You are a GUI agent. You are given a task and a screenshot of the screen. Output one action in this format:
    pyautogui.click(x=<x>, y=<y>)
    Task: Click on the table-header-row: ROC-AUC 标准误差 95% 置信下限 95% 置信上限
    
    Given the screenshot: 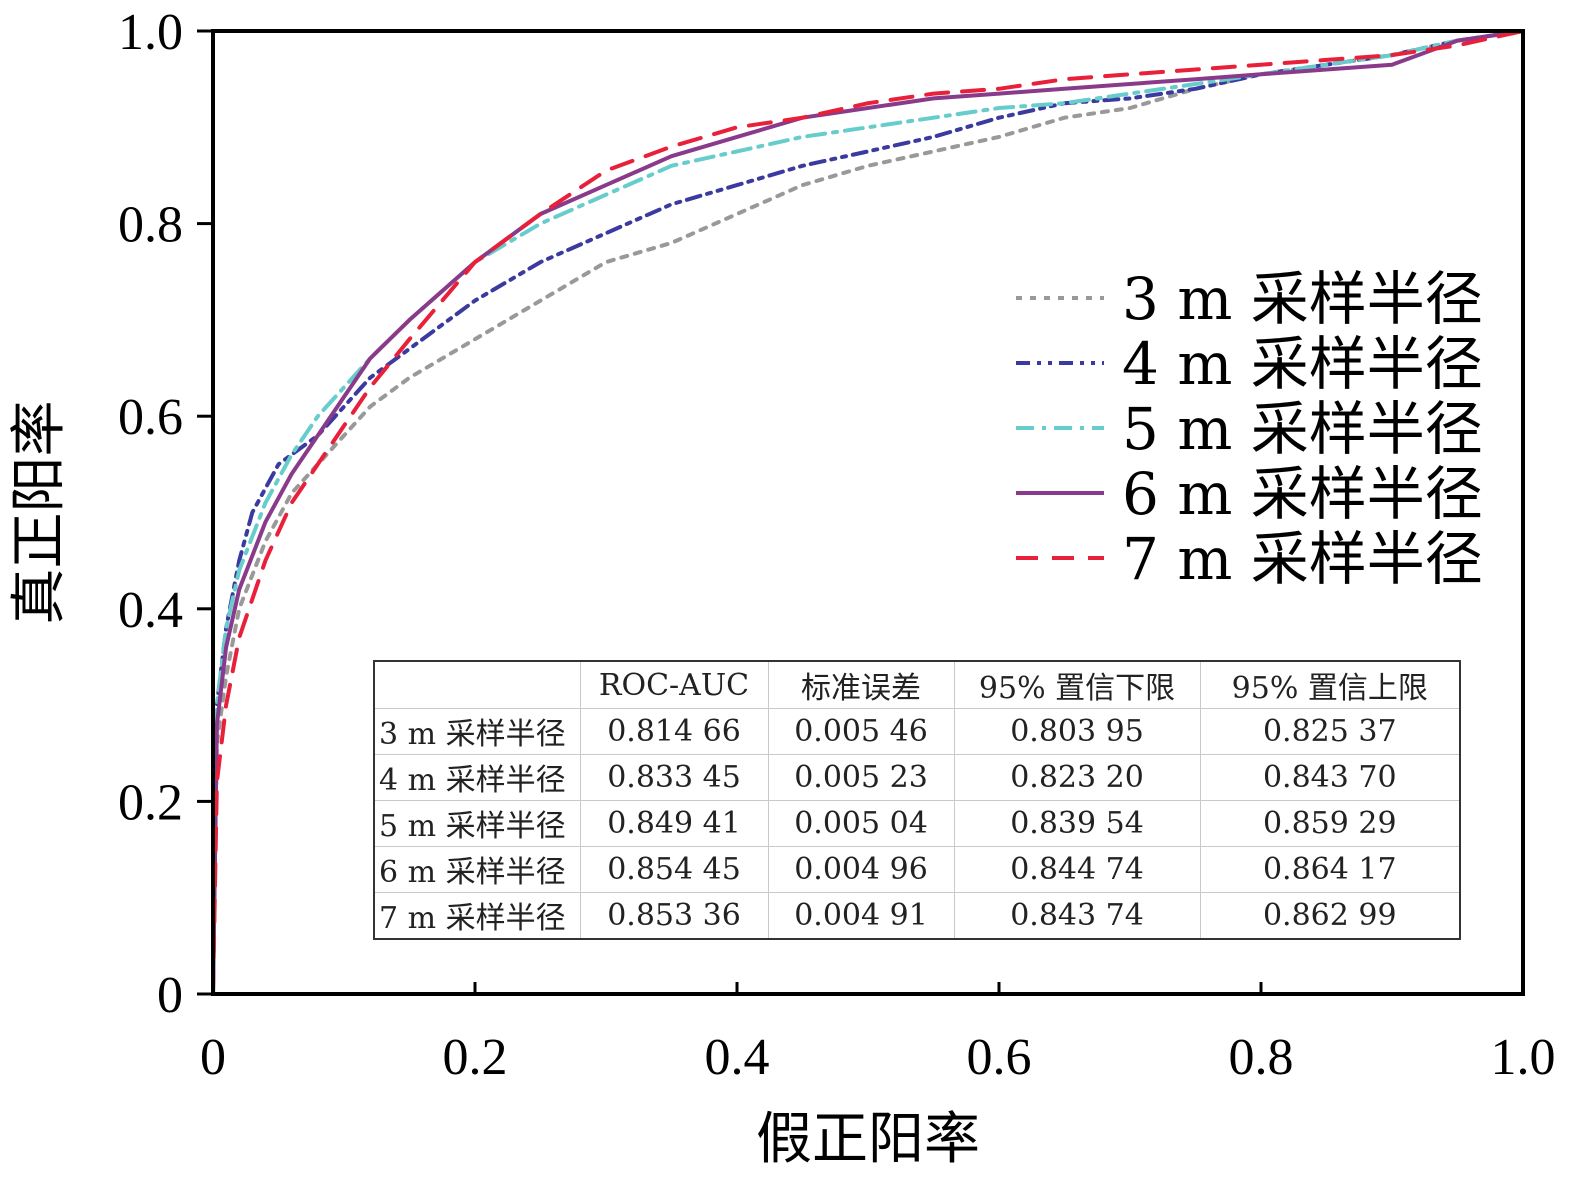 What is the action you would take?
    pyautogui.click(x=917, y=684)
    